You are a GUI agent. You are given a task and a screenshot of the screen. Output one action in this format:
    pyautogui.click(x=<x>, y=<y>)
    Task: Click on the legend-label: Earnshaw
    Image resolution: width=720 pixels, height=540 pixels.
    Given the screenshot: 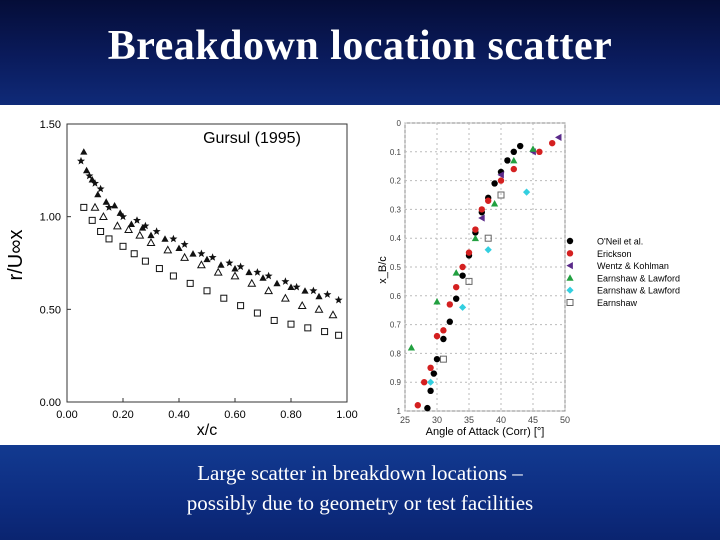 What is the action you would take?
    pyautogui.click(x=617, y=303)
    